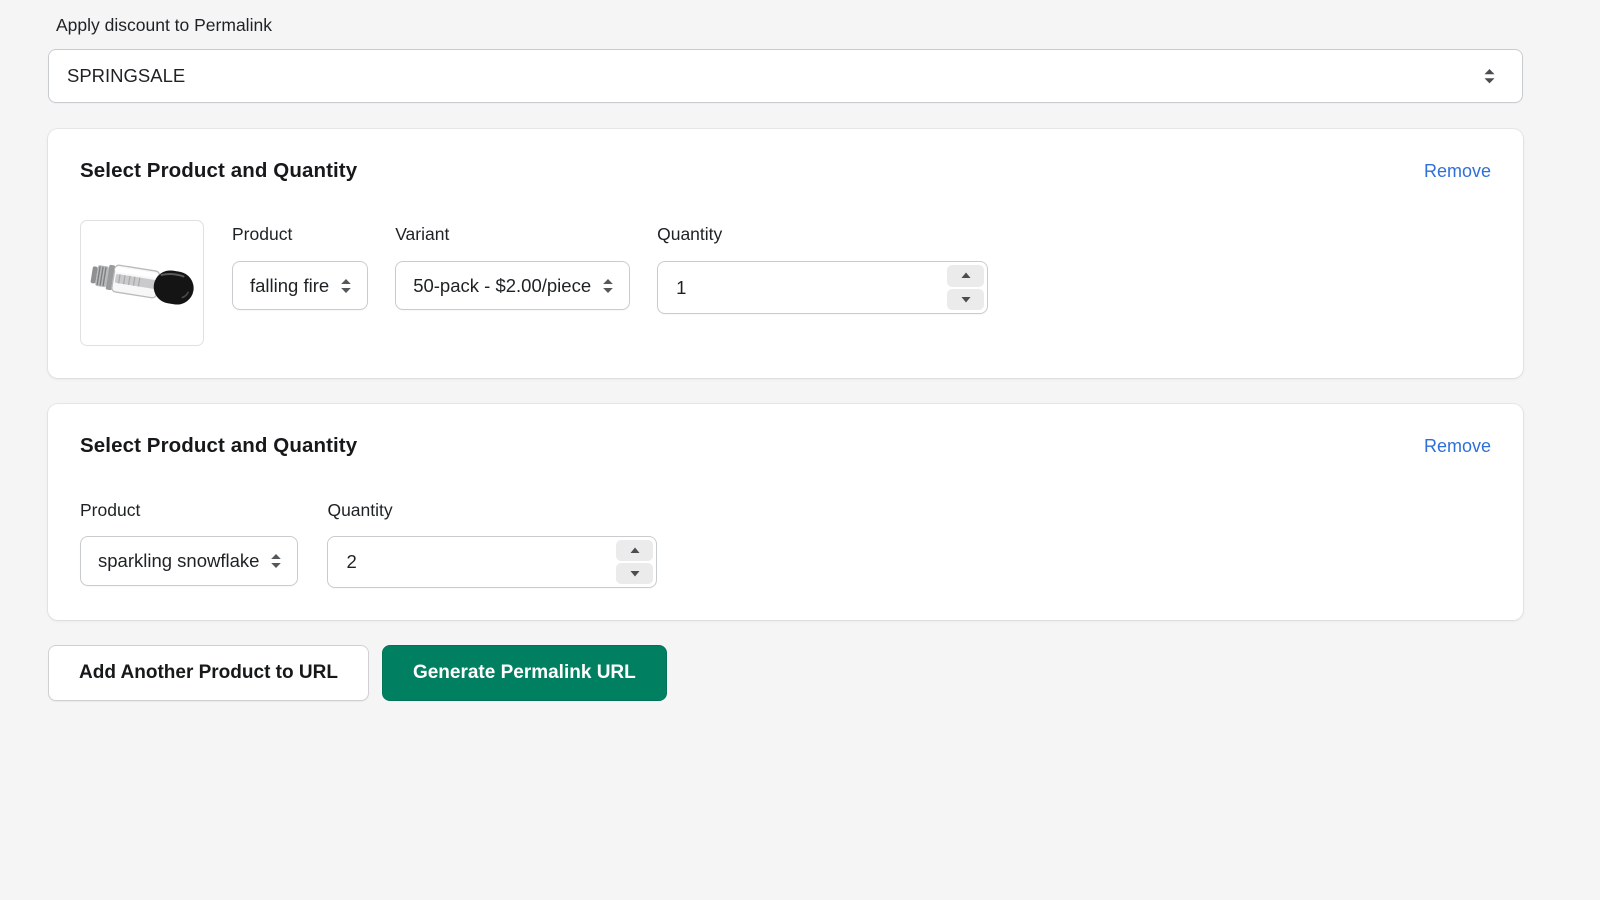 The height and width of the screenshot is (900, 1600). I want to click on variant-label: Variant, so click(422, 234).